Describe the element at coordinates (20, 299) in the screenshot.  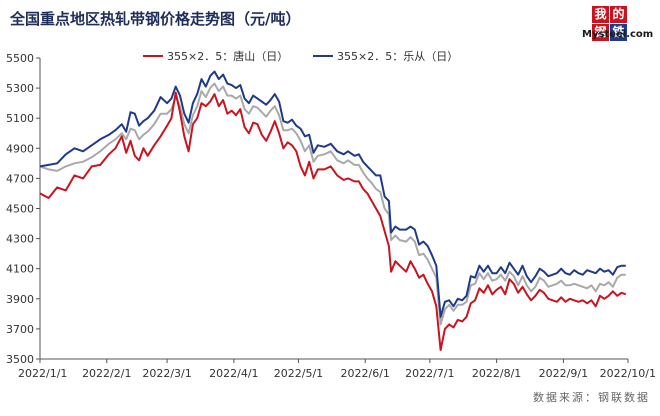
I see `y-tick-label: 3900` at that location.